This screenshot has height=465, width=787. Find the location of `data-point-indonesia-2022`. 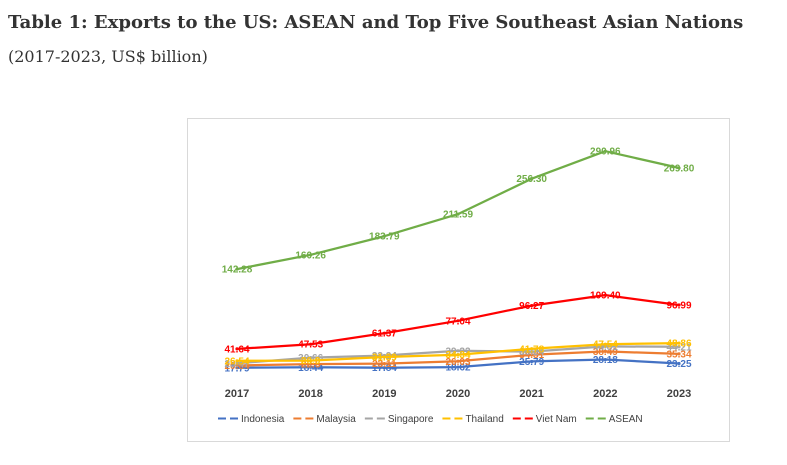

data-point-indonesia-2022 is located at coordinates (605, 359).